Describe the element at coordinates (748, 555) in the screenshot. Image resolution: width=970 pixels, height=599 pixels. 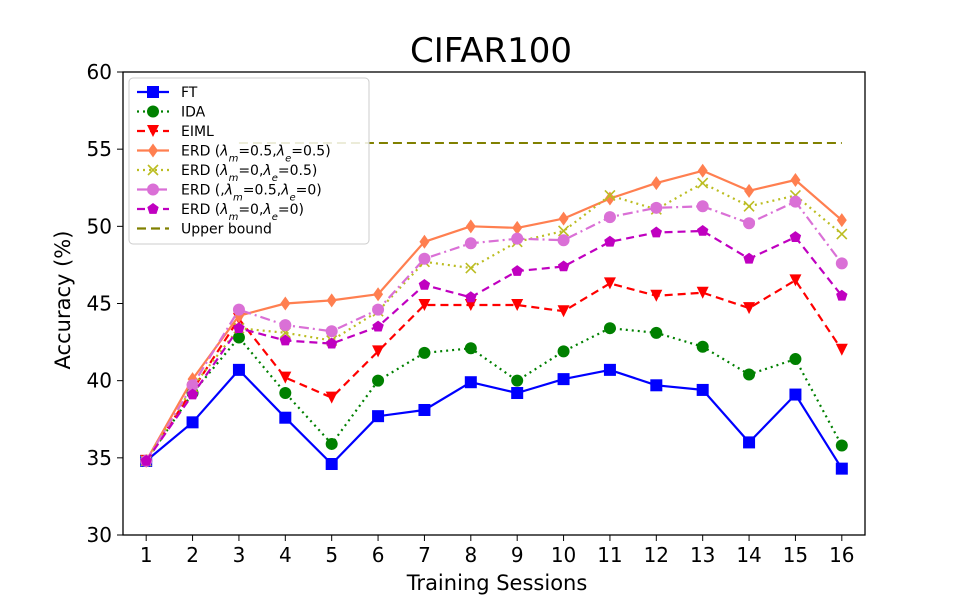
I see `x-tick-label: 14` at that location.